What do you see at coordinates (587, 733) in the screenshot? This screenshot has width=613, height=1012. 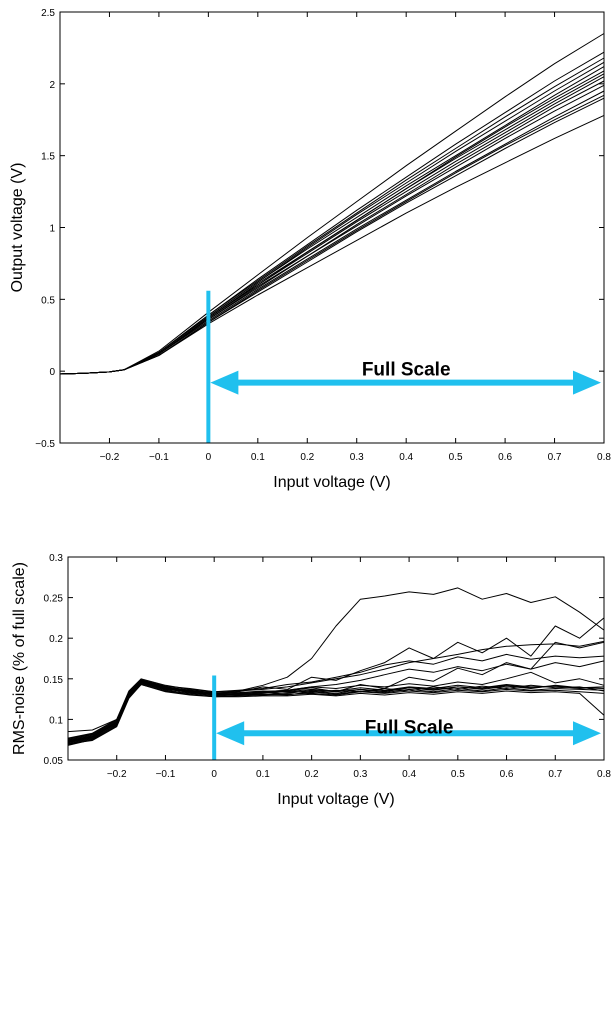 I see `bottom-full-scale-arrowhead-right` at bounding box center [587, 733].